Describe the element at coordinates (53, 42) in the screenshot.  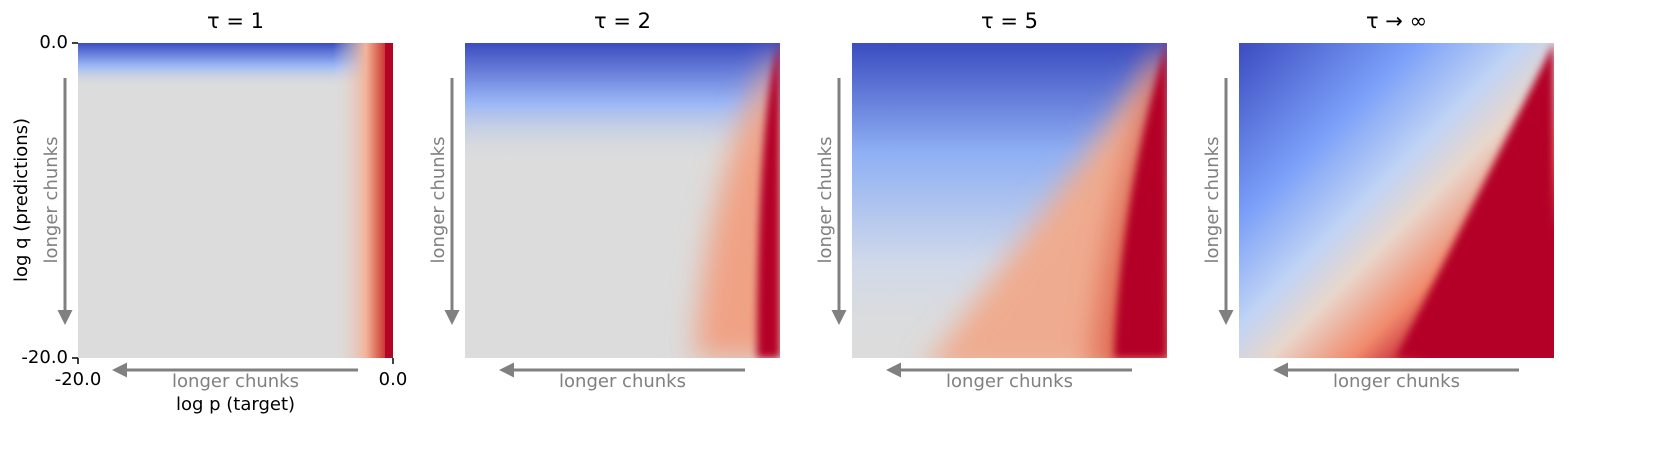
I see `y-tick-label: 0.0` at that location.